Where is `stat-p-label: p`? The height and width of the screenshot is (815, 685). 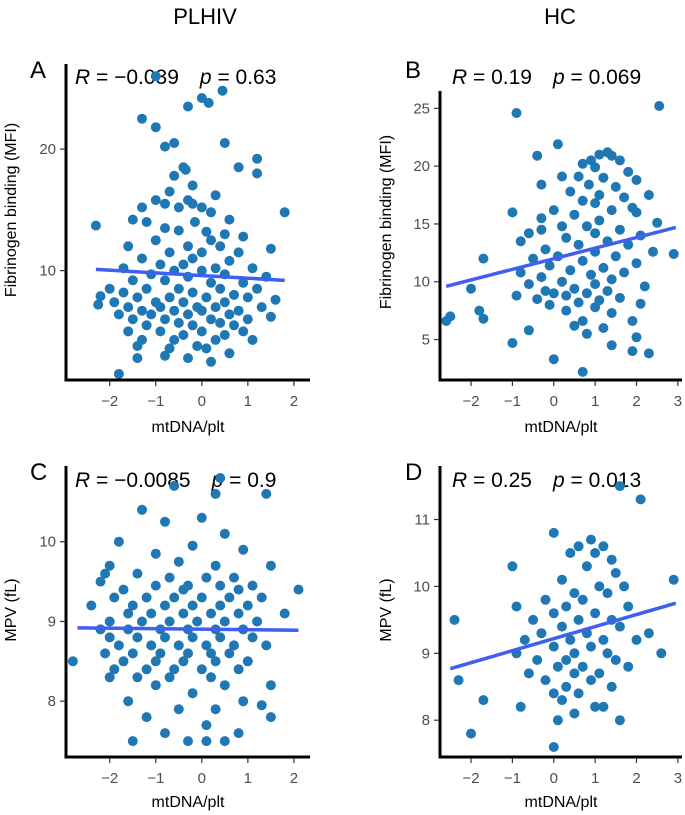 stat-p-label: p is located at coordinates (548, 77).